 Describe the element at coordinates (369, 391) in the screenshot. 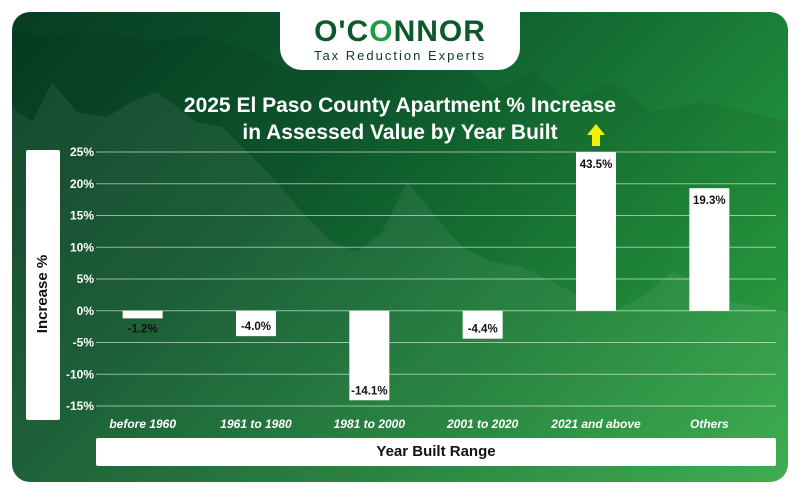

I see `value-label: -14.1%` at that location.